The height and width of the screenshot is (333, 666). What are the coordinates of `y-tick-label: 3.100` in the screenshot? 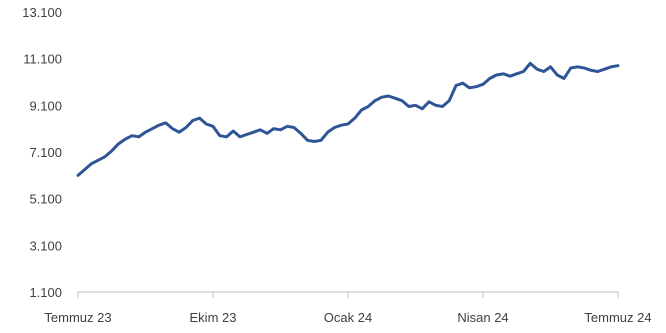 It's located at (45, 245).